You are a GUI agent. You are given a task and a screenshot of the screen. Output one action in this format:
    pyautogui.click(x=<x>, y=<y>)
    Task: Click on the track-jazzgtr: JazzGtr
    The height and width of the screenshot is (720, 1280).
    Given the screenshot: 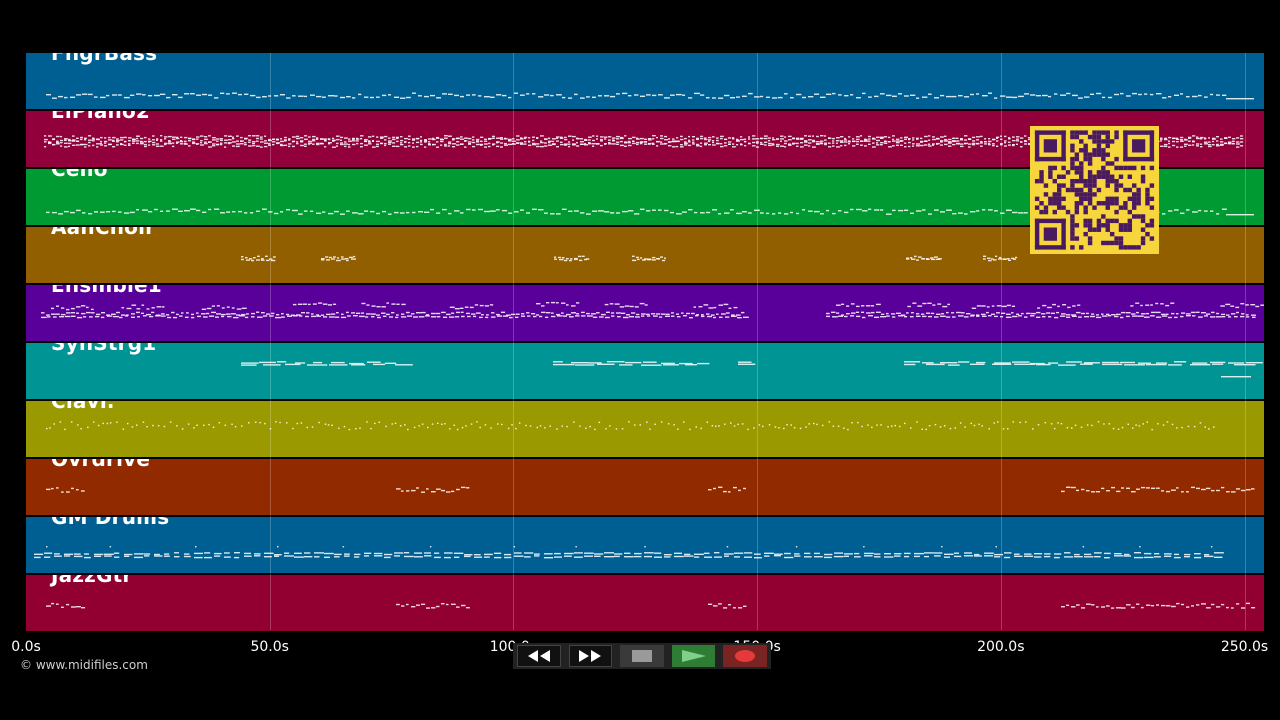 What is the action you would take?
    pyautogui.click(x=645, y=603)
    